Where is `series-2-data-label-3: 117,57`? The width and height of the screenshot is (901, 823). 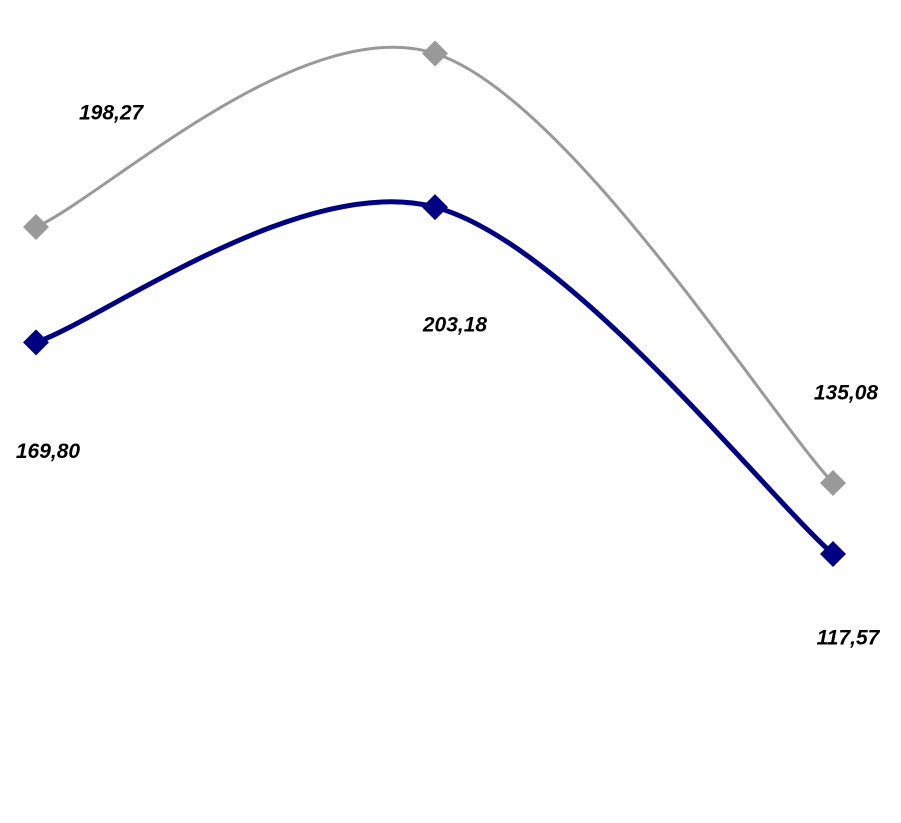
series-2-data-label-3: 117,57 is located at coordinates (849, 638).